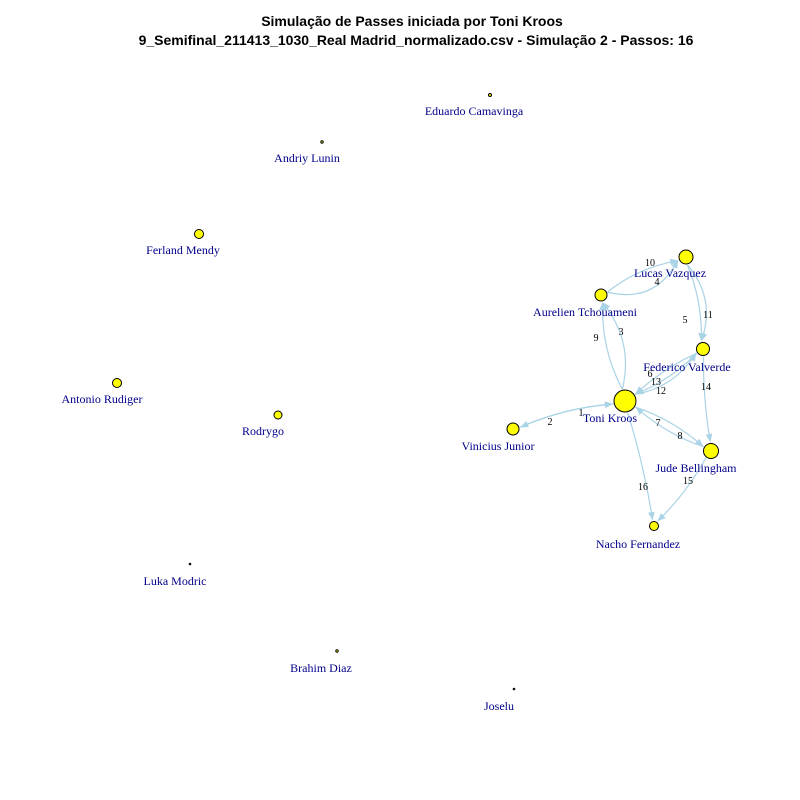 Image resolution: width=800 pixels, height=800 pixels. I want to click on pass-step-label-12: 12, so click(661, 391).